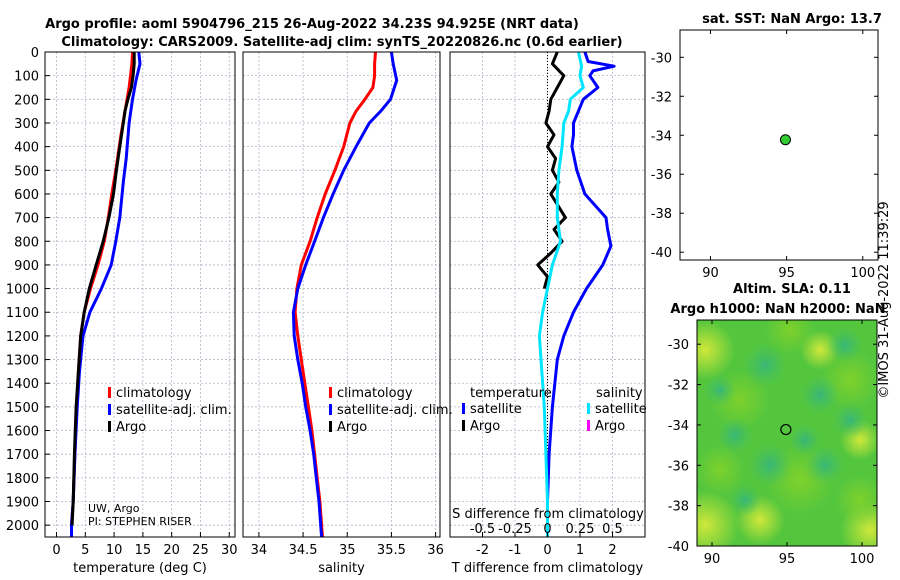 Image resolution: width=900 pixels, height=580 pixels. What do you see at coordinates (435, 550) in the screenshot?
I see `x-tick-label: 36` at bounding box center [435, 550].